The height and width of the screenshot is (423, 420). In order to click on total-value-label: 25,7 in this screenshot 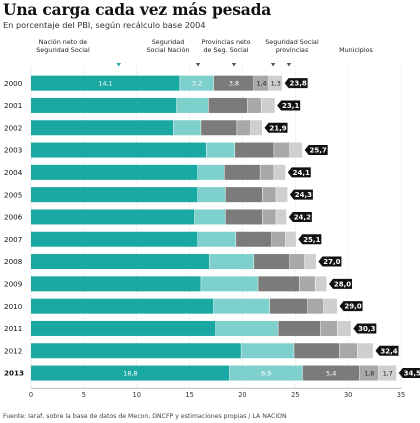, I will do `click(318, 151)`.